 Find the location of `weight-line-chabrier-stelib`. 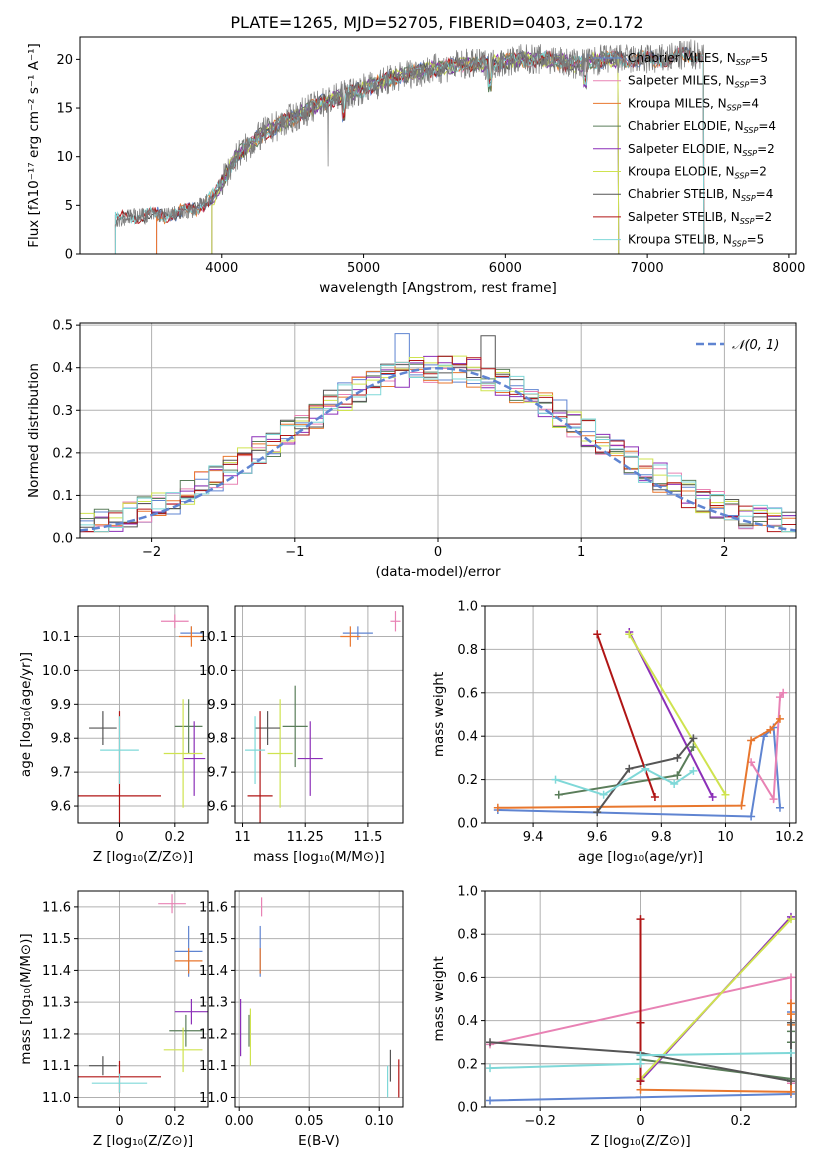

weight-line-chabrier-stelib is located at coordinates (645, 775).